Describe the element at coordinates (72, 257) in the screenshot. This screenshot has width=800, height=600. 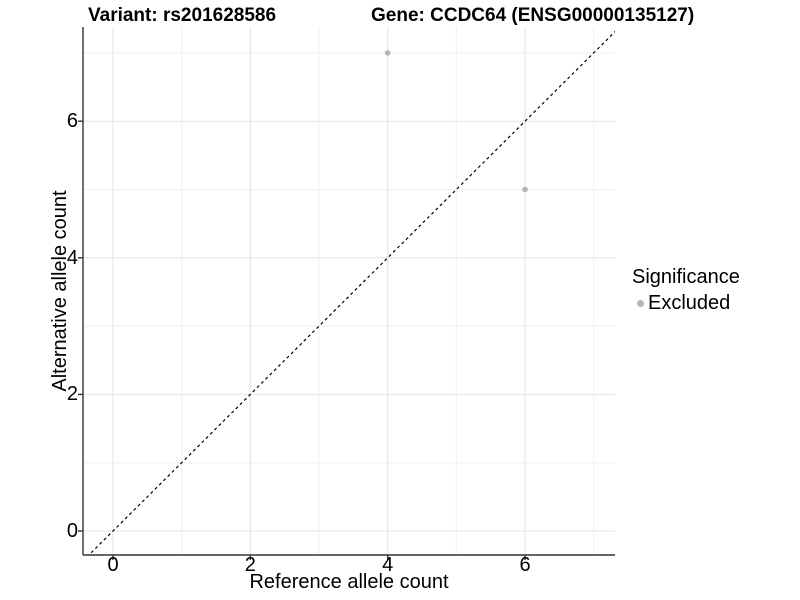
I see `y-tick-label: 4` at that location.